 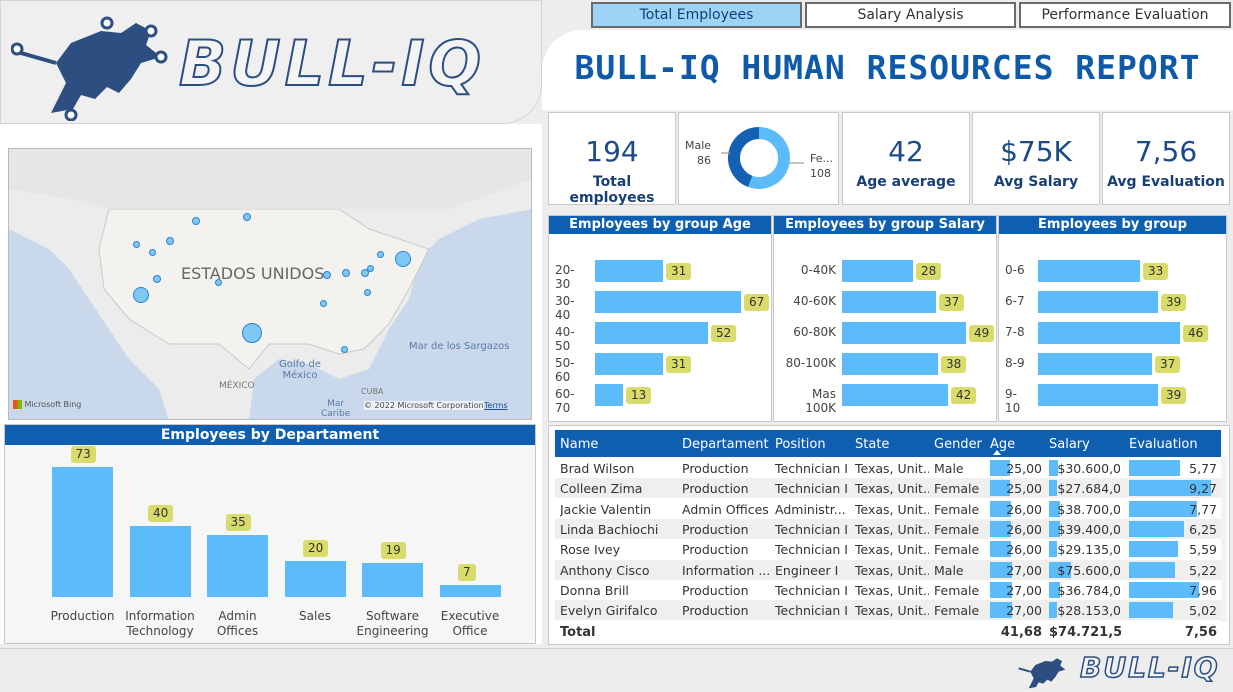 What do you see at coordinates (1089, 468) in the screenshot?
I see `cell-salary: $30.600,0` at bounding box center [1089, 468].